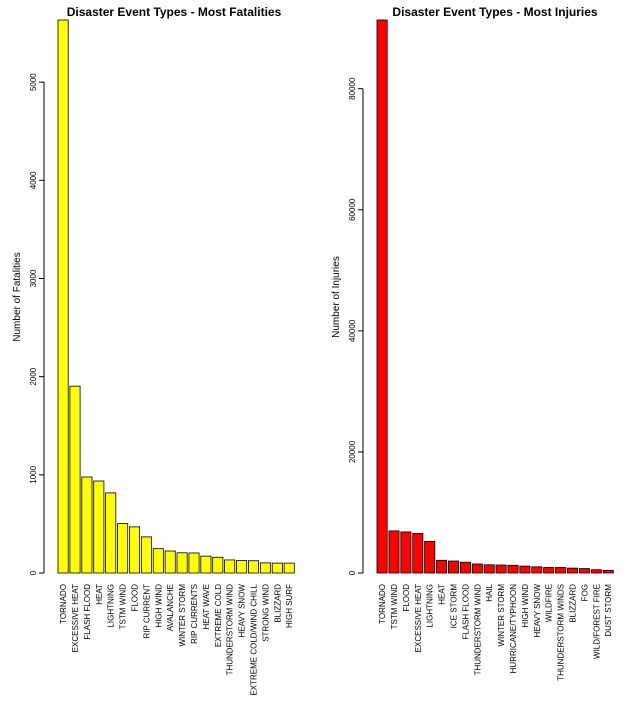  I want to click on chart-1-y-tick-label: 5000, so click(33, 82).